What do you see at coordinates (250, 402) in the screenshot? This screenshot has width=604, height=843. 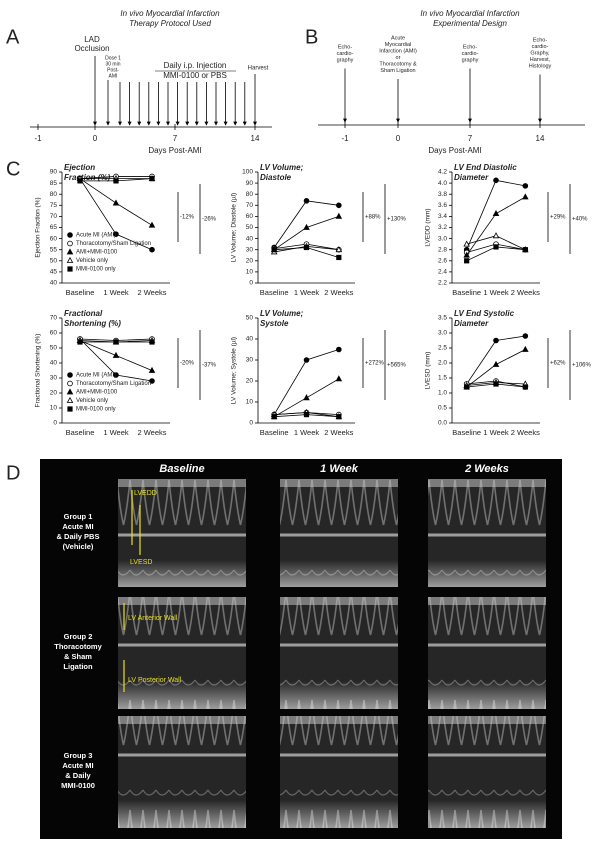 I see `y-tick-label: 10` at bounding box center [250, 402].